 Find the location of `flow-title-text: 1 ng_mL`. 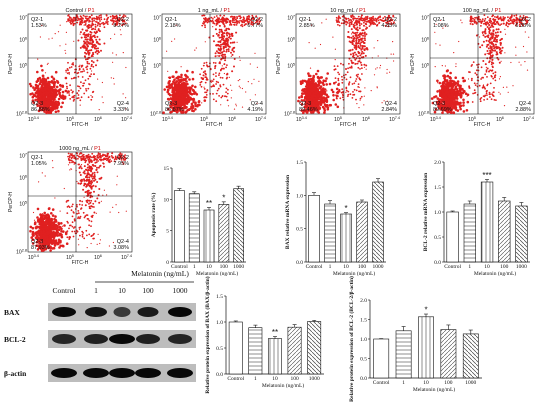

flow-title-text: 1 ng_mL is located at coordinates (208, 11).